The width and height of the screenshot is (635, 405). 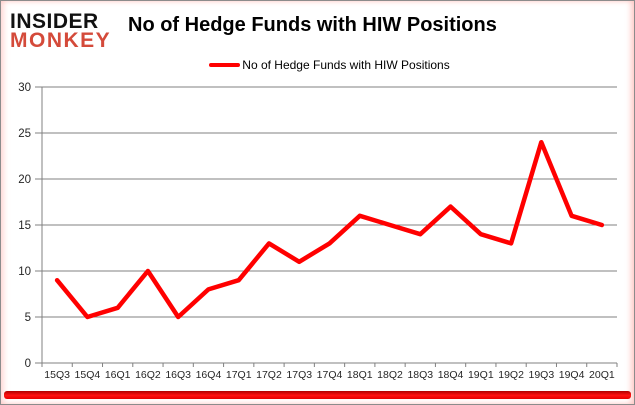 I want to click on y-tick-label: 25, so click(x=24, y=134).